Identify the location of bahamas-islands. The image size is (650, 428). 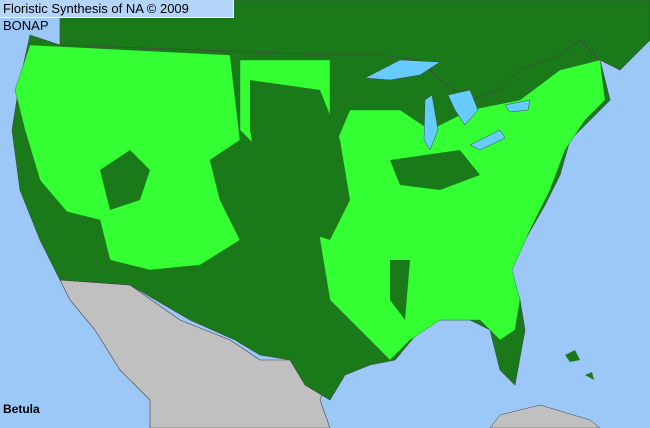
(579, 365).